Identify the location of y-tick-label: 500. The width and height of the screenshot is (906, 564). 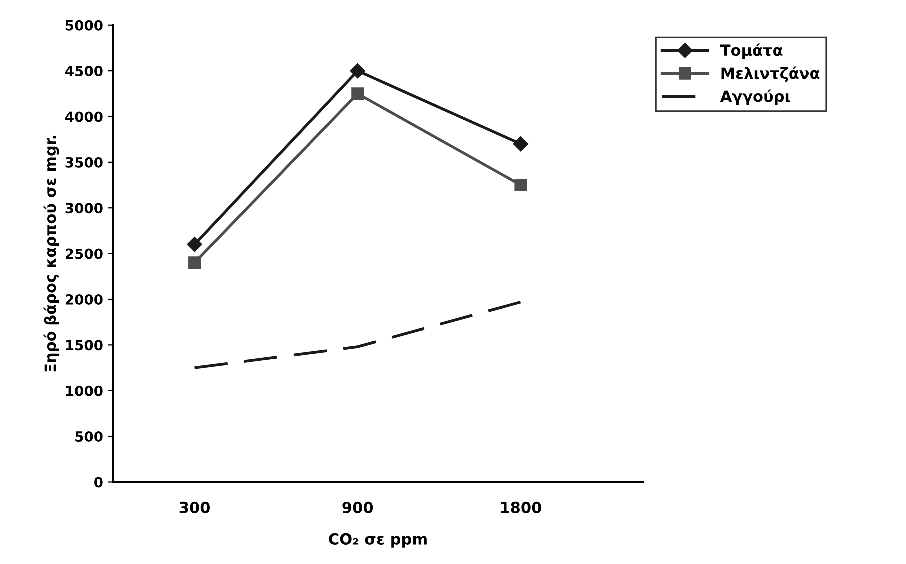
(89, 437).